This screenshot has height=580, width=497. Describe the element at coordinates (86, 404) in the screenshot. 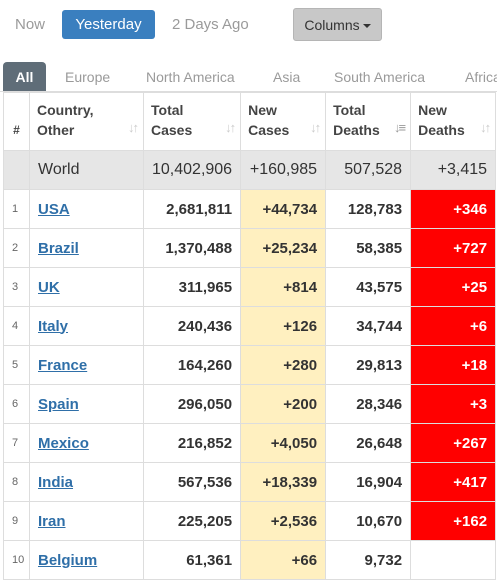

I see `country-cell: Spain` at that location.